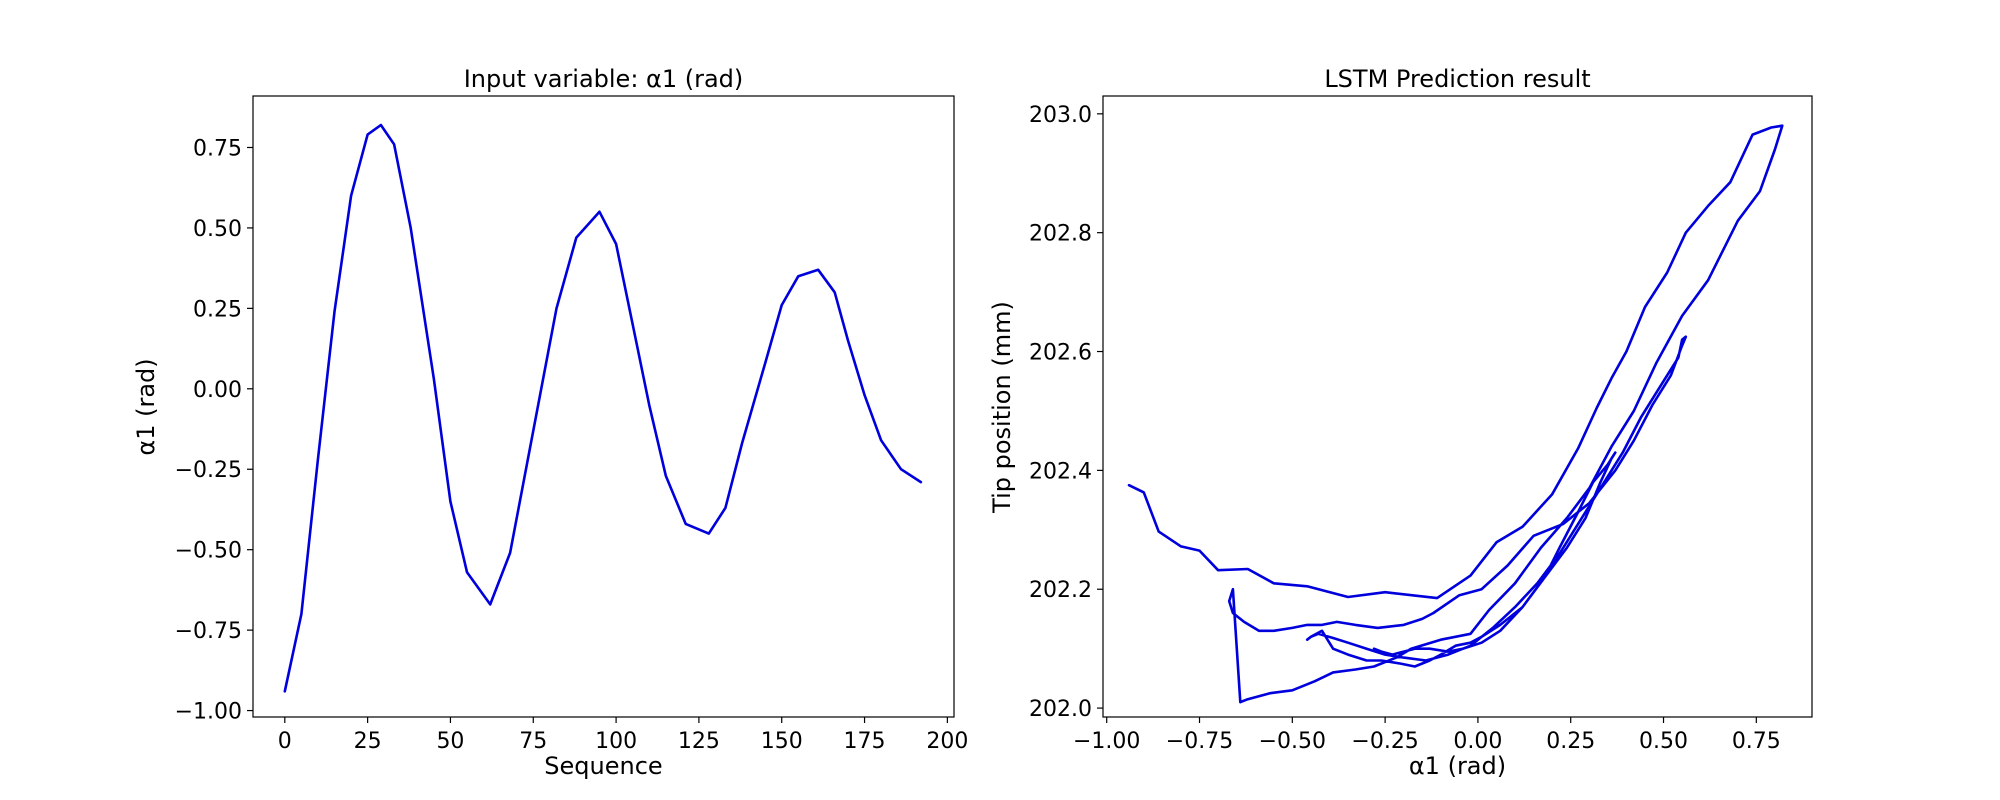 This screenshot has height=800, width=2000. What do you see at coordinates (1060, 709) in the screenshot?
I see `y-tick-label: 202.0` at bounding box center [1060, 709].